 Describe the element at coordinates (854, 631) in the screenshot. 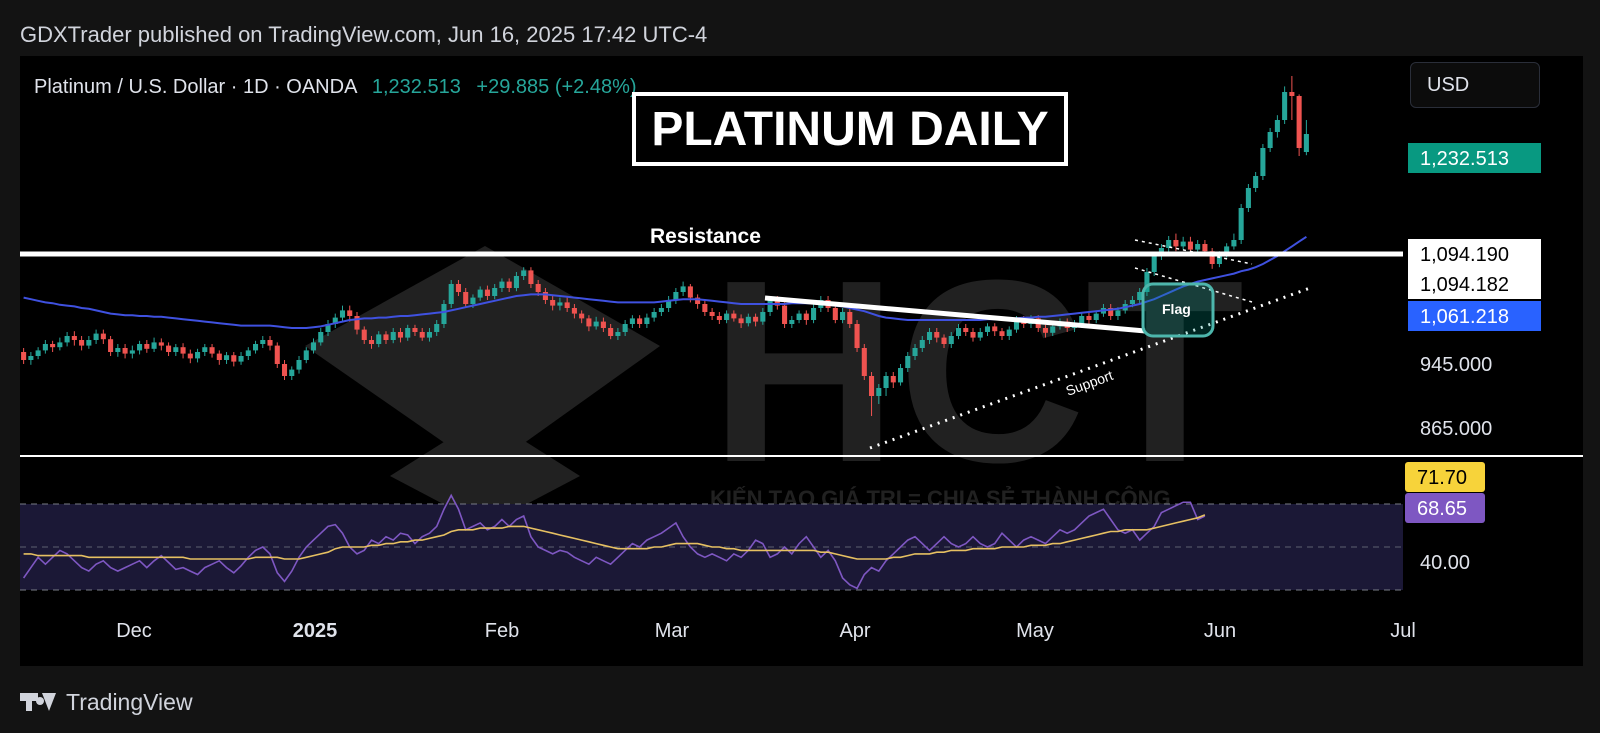

I see `time-tick-label: Apr` at that location.